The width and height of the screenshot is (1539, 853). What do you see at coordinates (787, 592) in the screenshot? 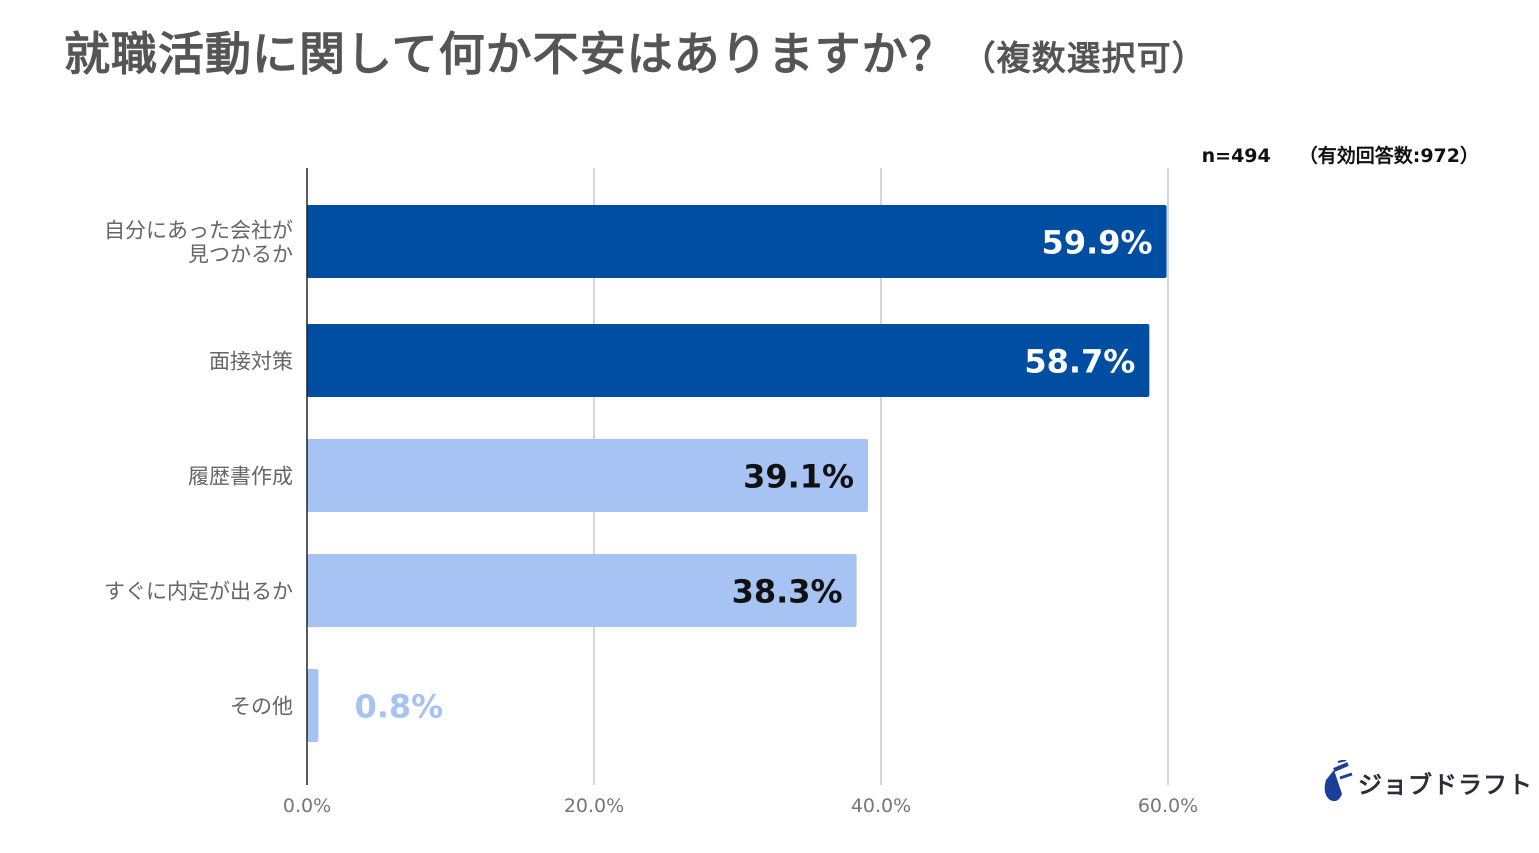
I see `data-label: 38.3%` at bounding box center [787, 592].